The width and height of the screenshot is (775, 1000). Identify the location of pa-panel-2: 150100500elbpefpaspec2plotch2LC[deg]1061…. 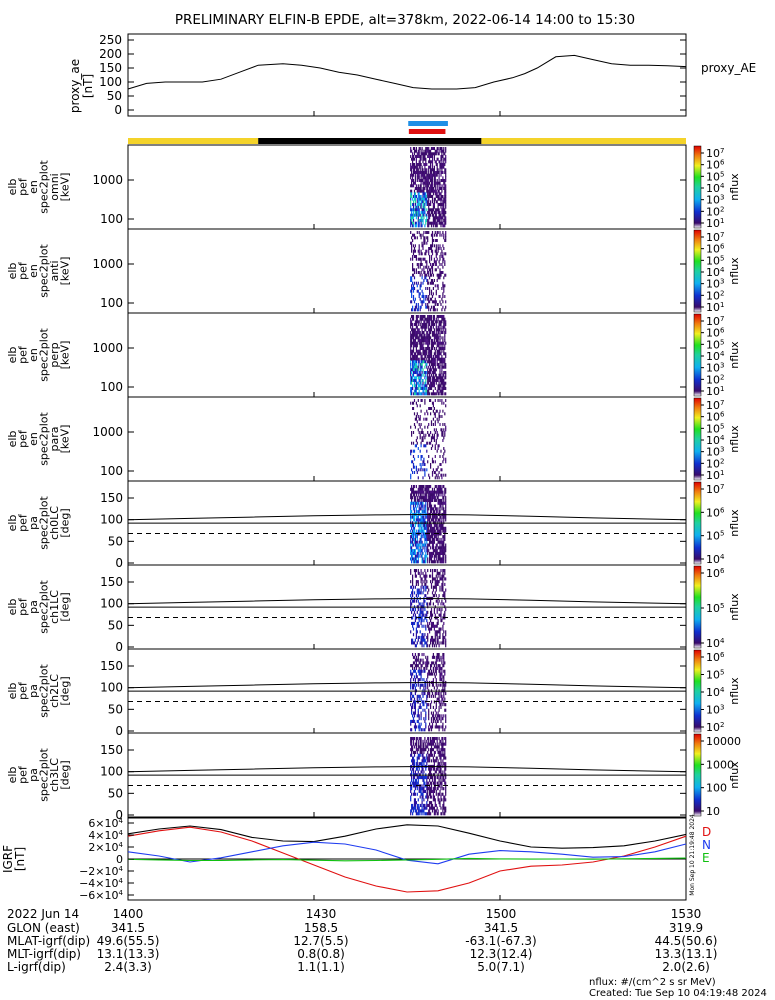
(373, 693).